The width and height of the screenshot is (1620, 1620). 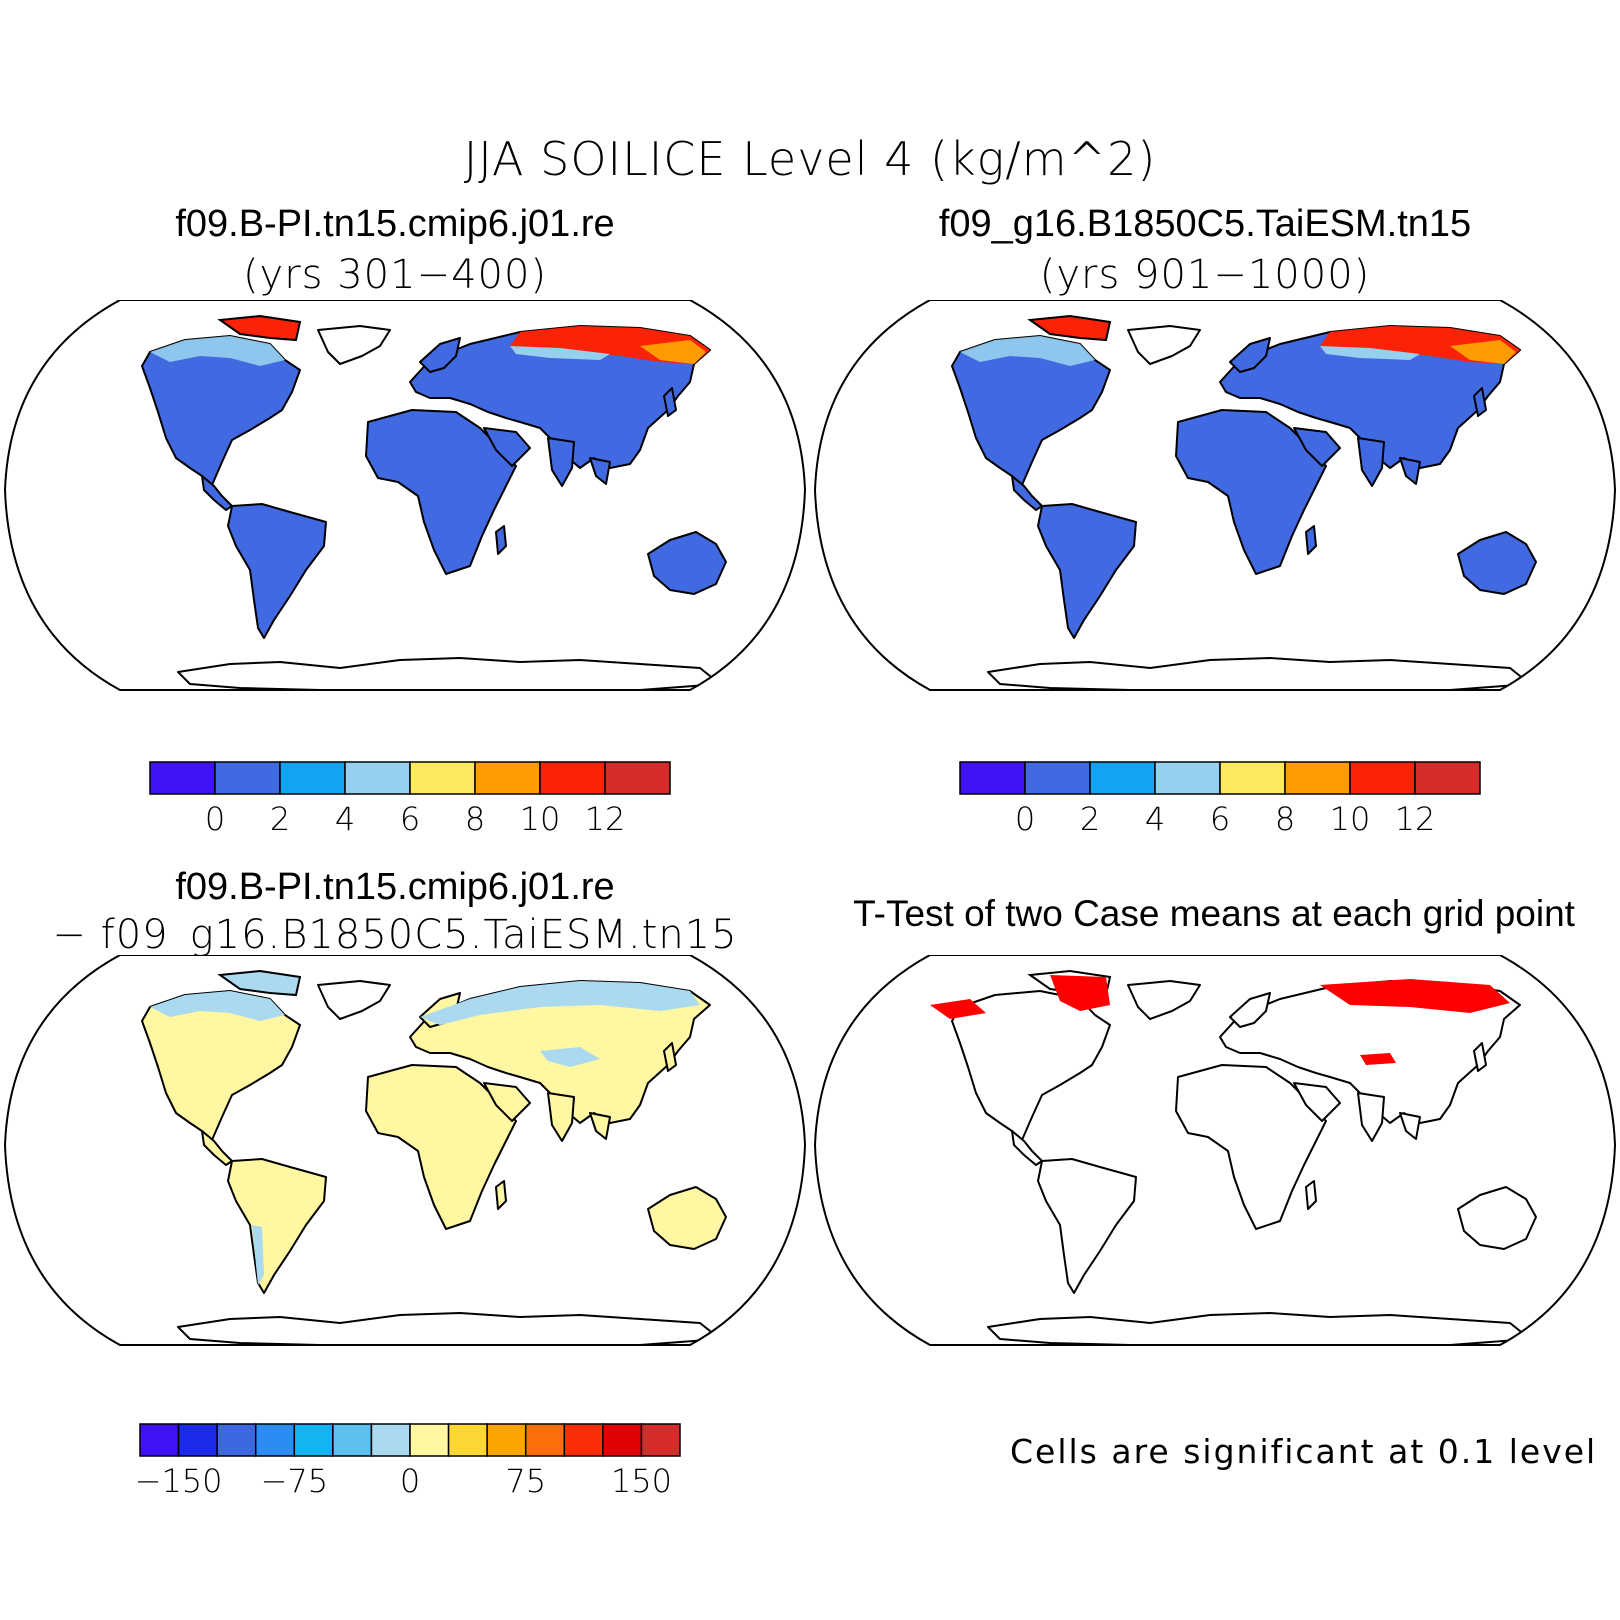 What do you see at coordinates (221, 410) in the screenshot?
I see `land-northAmerica` at bounding box center [221, 410].